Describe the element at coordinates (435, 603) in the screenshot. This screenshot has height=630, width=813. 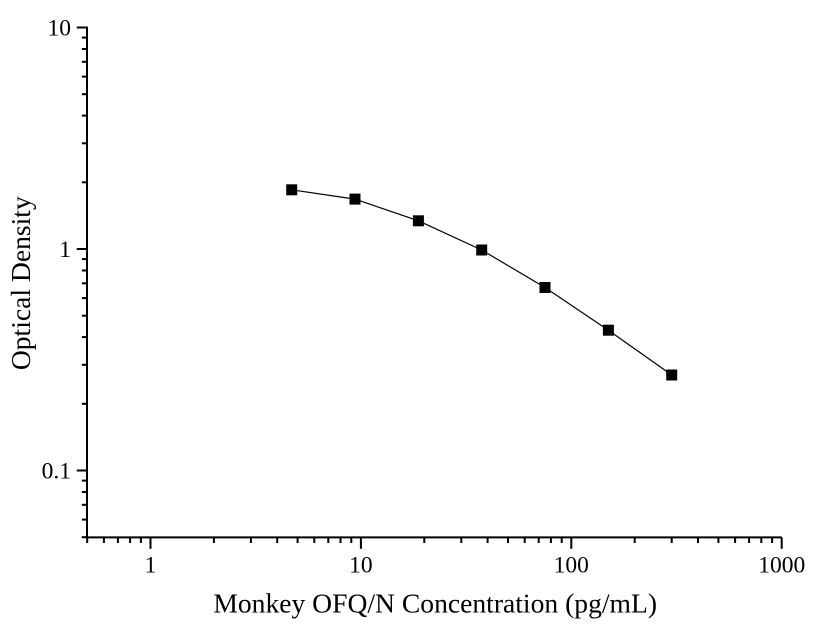
I see `svg-text:Monkey OFQ/N Concentration (pg: Monkey OFQ/N Concentration (pg/mL)` at that location.